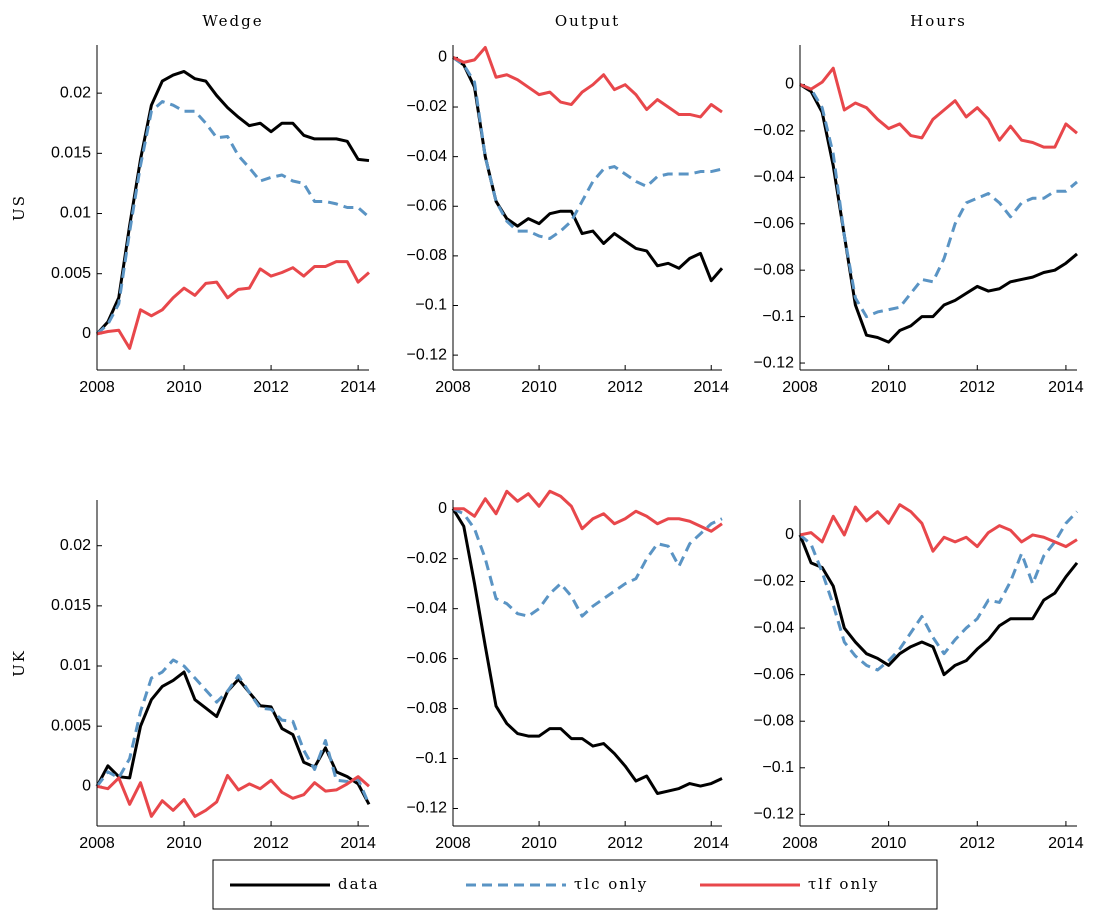 Image resolution: width=1094 pixels, height=911 pixels. Describe the element at coordinates (611, 884) in the screenshot. I see `legend-label: τlc only` at that location.